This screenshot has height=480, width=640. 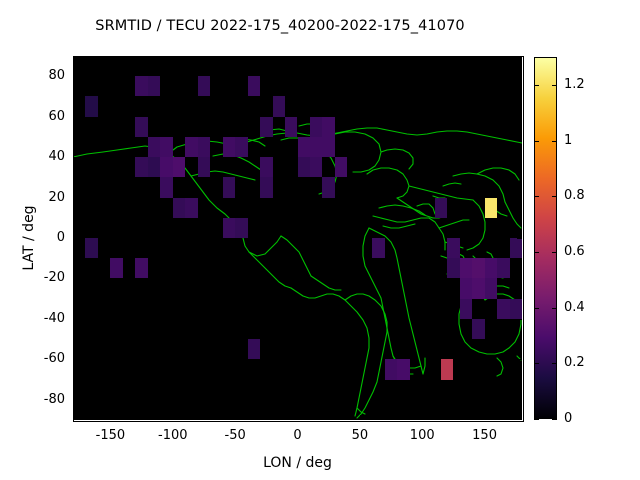 I want to click on x-tick-label: 50, so click(x=360, y=435).